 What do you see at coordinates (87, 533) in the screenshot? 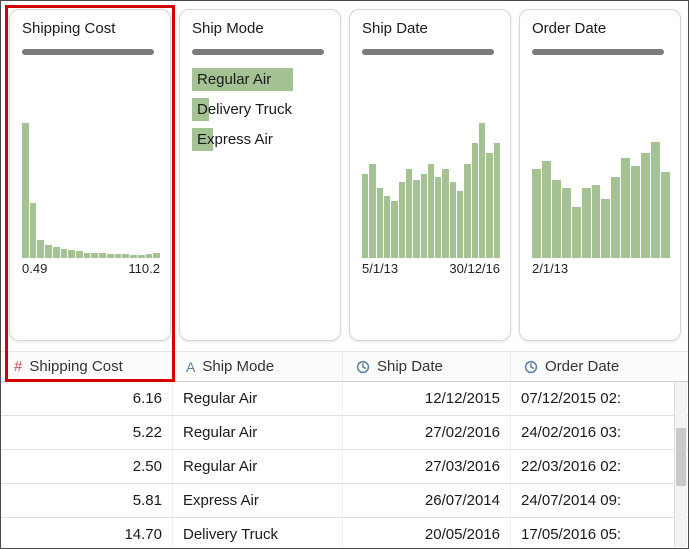
I see `table-cell: 14.70` at bounding box center [87, 533].